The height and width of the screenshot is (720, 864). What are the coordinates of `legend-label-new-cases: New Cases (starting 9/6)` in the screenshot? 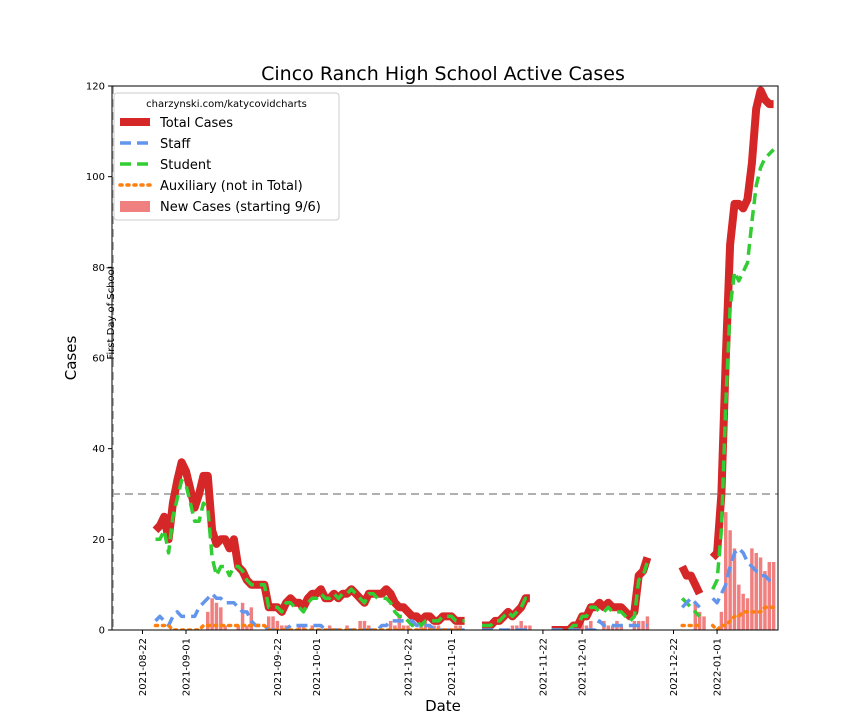 It's located at (240, 207).